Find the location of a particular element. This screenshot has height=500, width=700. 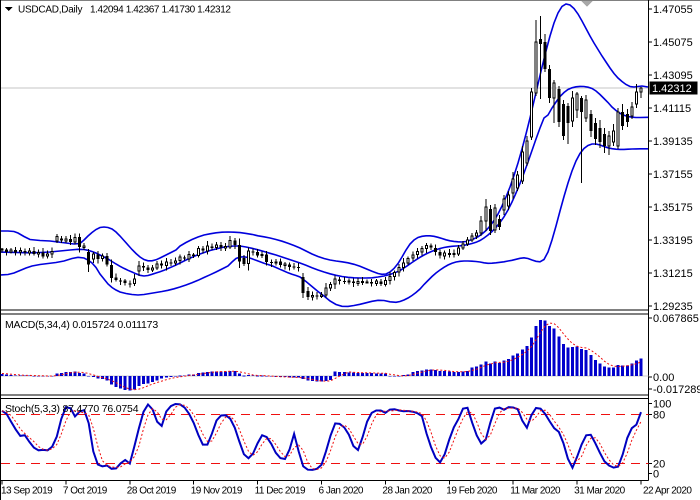

svg-text: 13 Sep 2019 is located at coordinates (27, 491).